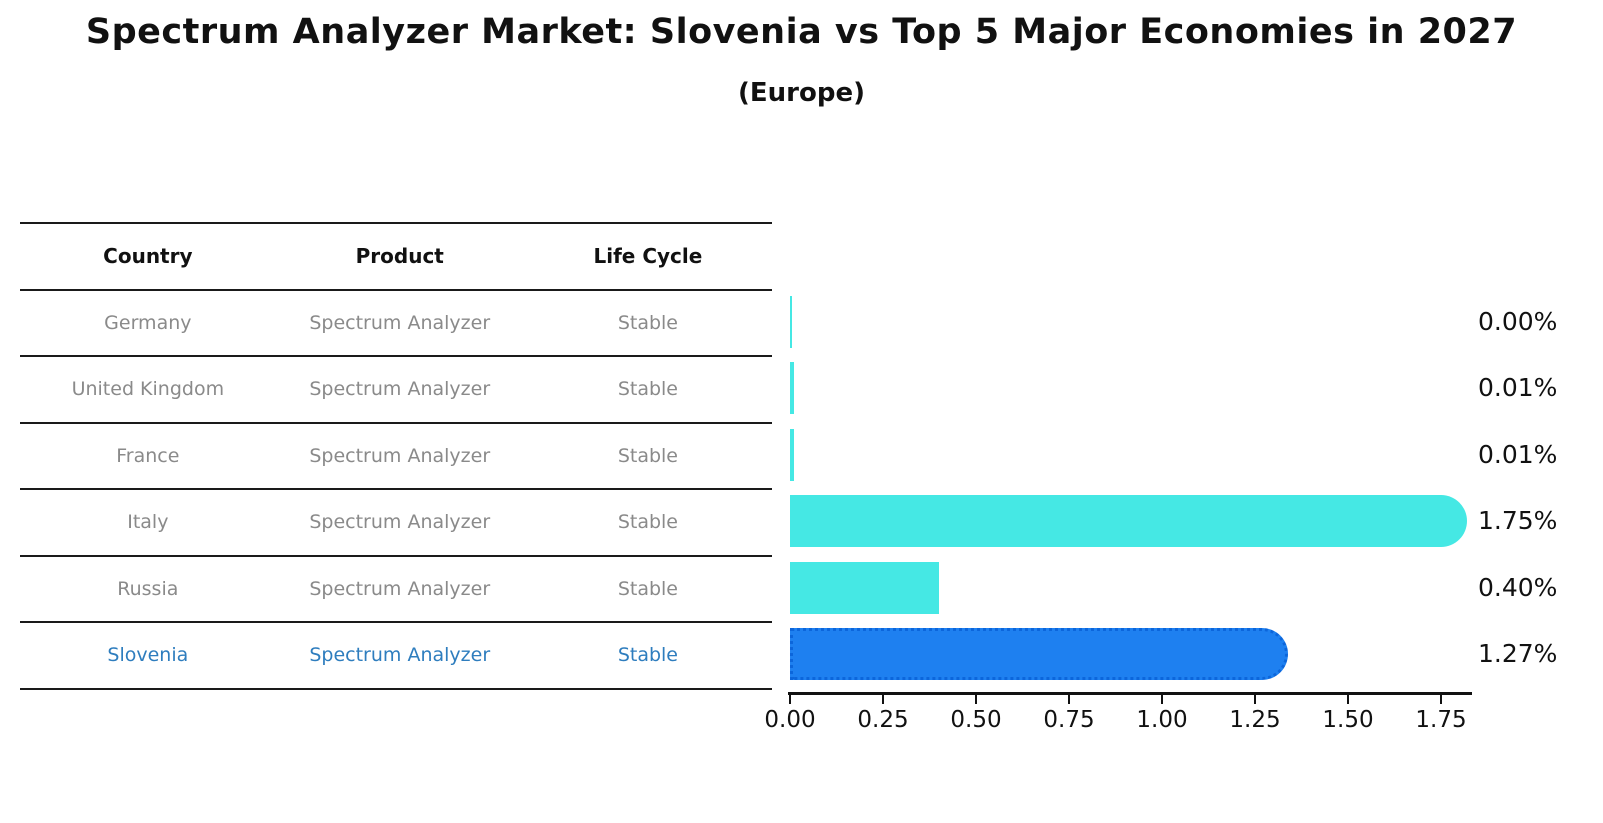 This screenshot has height=823, width=1603. What do you see at coordinates (976, 720) in the screenshot?
I see `x-tick-label: 0.50` at bounding box center [976, 720].